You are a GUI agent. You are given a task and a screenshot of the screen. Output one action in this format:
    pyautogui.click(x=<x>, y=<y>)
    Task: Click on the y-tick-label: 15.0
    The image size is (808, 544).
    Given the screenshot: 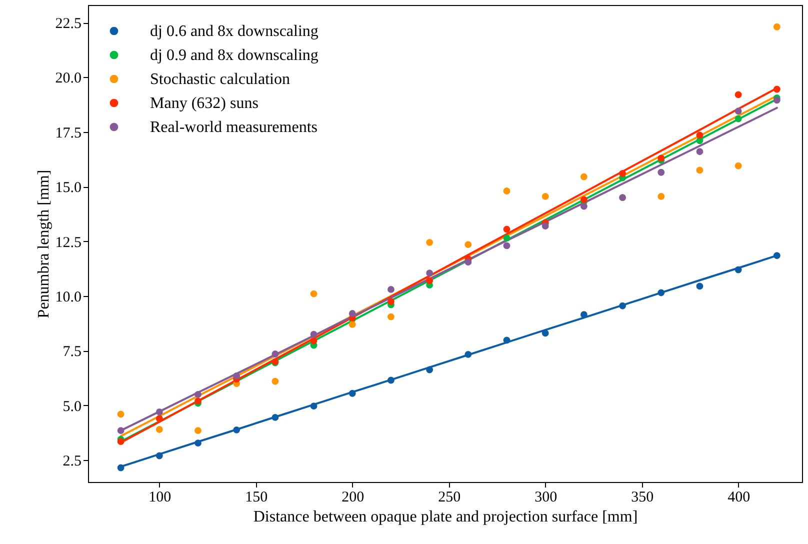 What is the action you would take?
    pyautogui.click(x=68, y=188)
    